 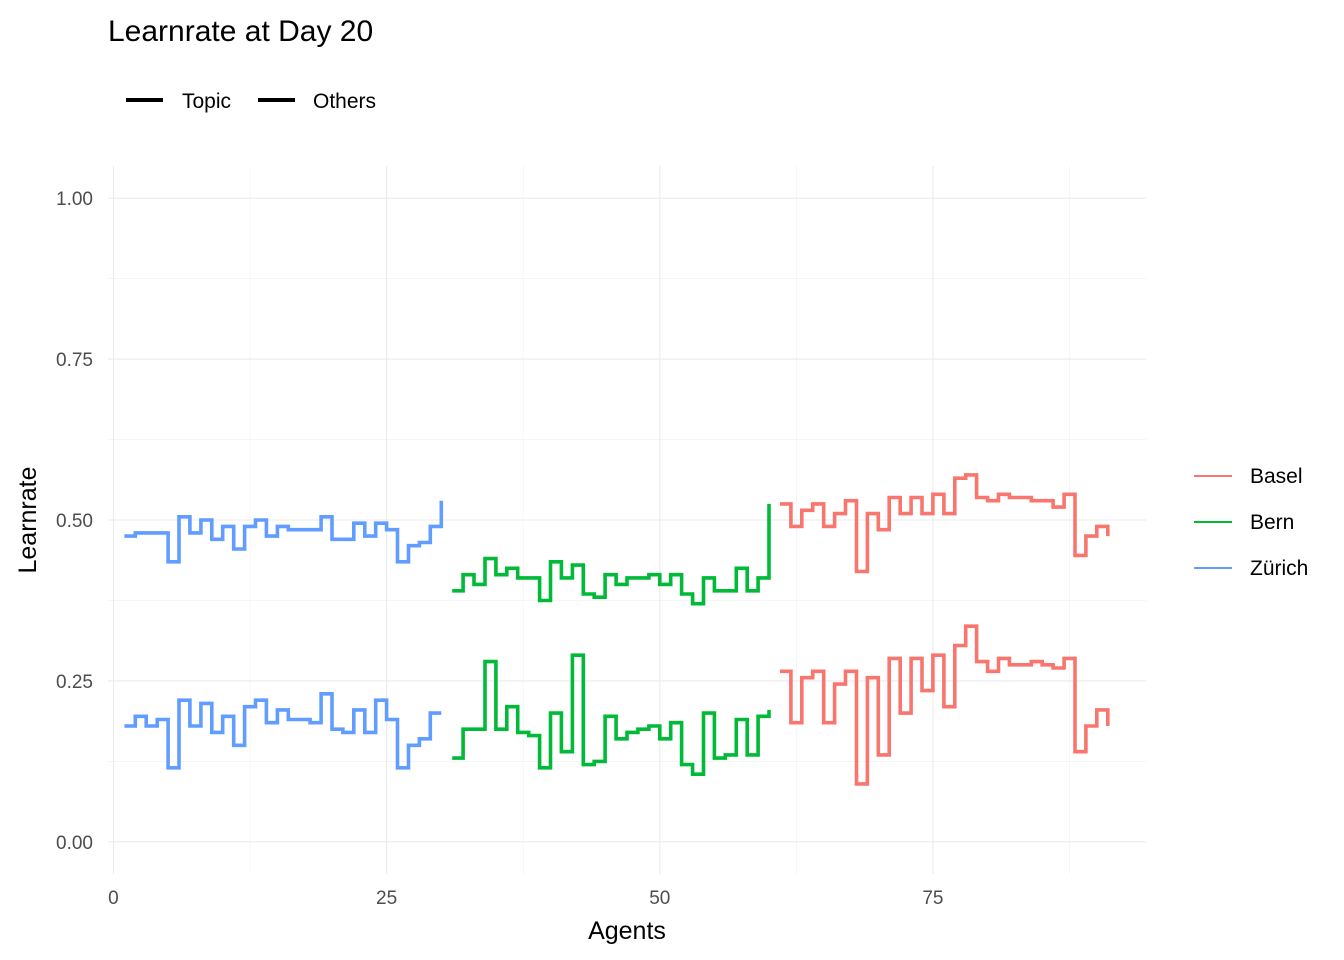 What do you see at coordinates (932, 898) in the screenshot?
I see `x-tick-label: 75` at bounding box center [932, 898].